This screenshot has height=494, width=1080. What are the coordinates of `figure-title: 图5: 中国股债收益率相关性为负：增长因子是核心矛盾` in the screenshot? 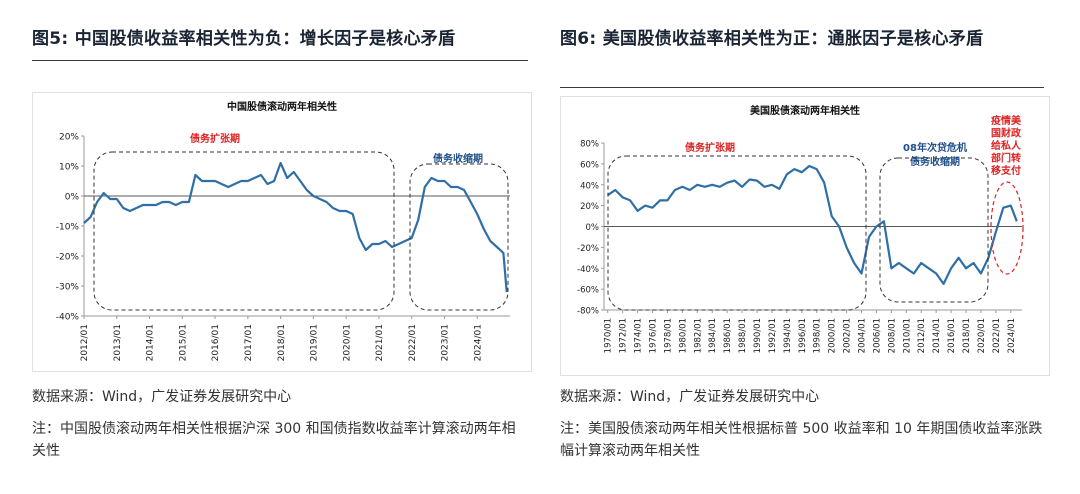 It's located at (244, 39).